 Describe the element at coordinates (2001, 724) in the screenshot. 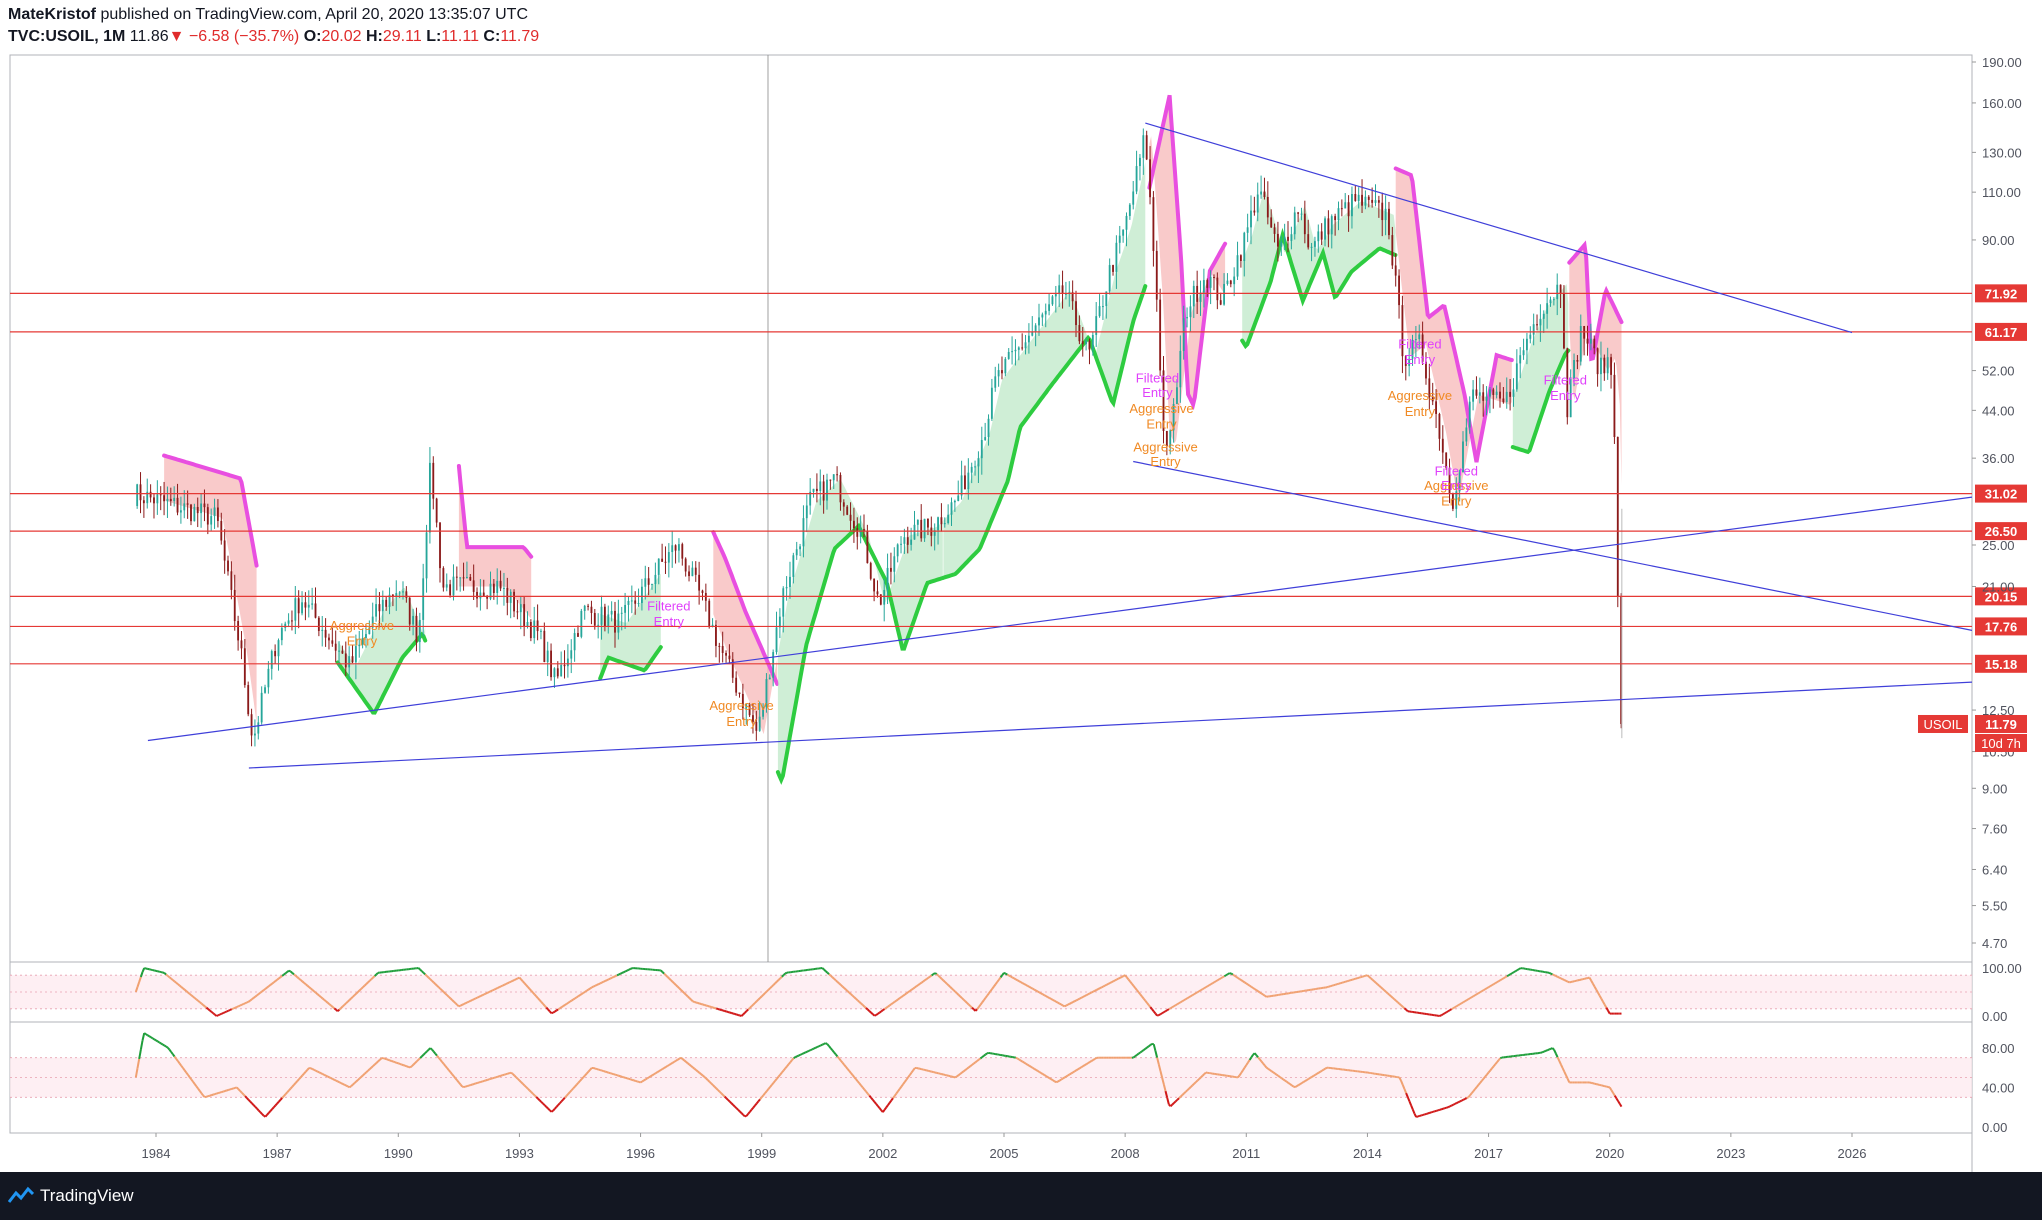

I see `current-price-label: 11.79` at that location.